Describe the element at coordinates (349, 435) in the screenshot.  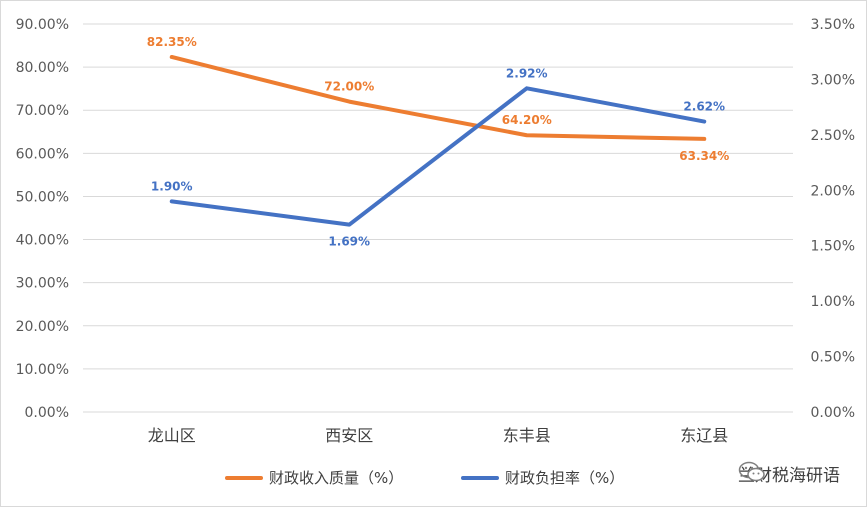
I see `x-category-label: 西安区` at that location.